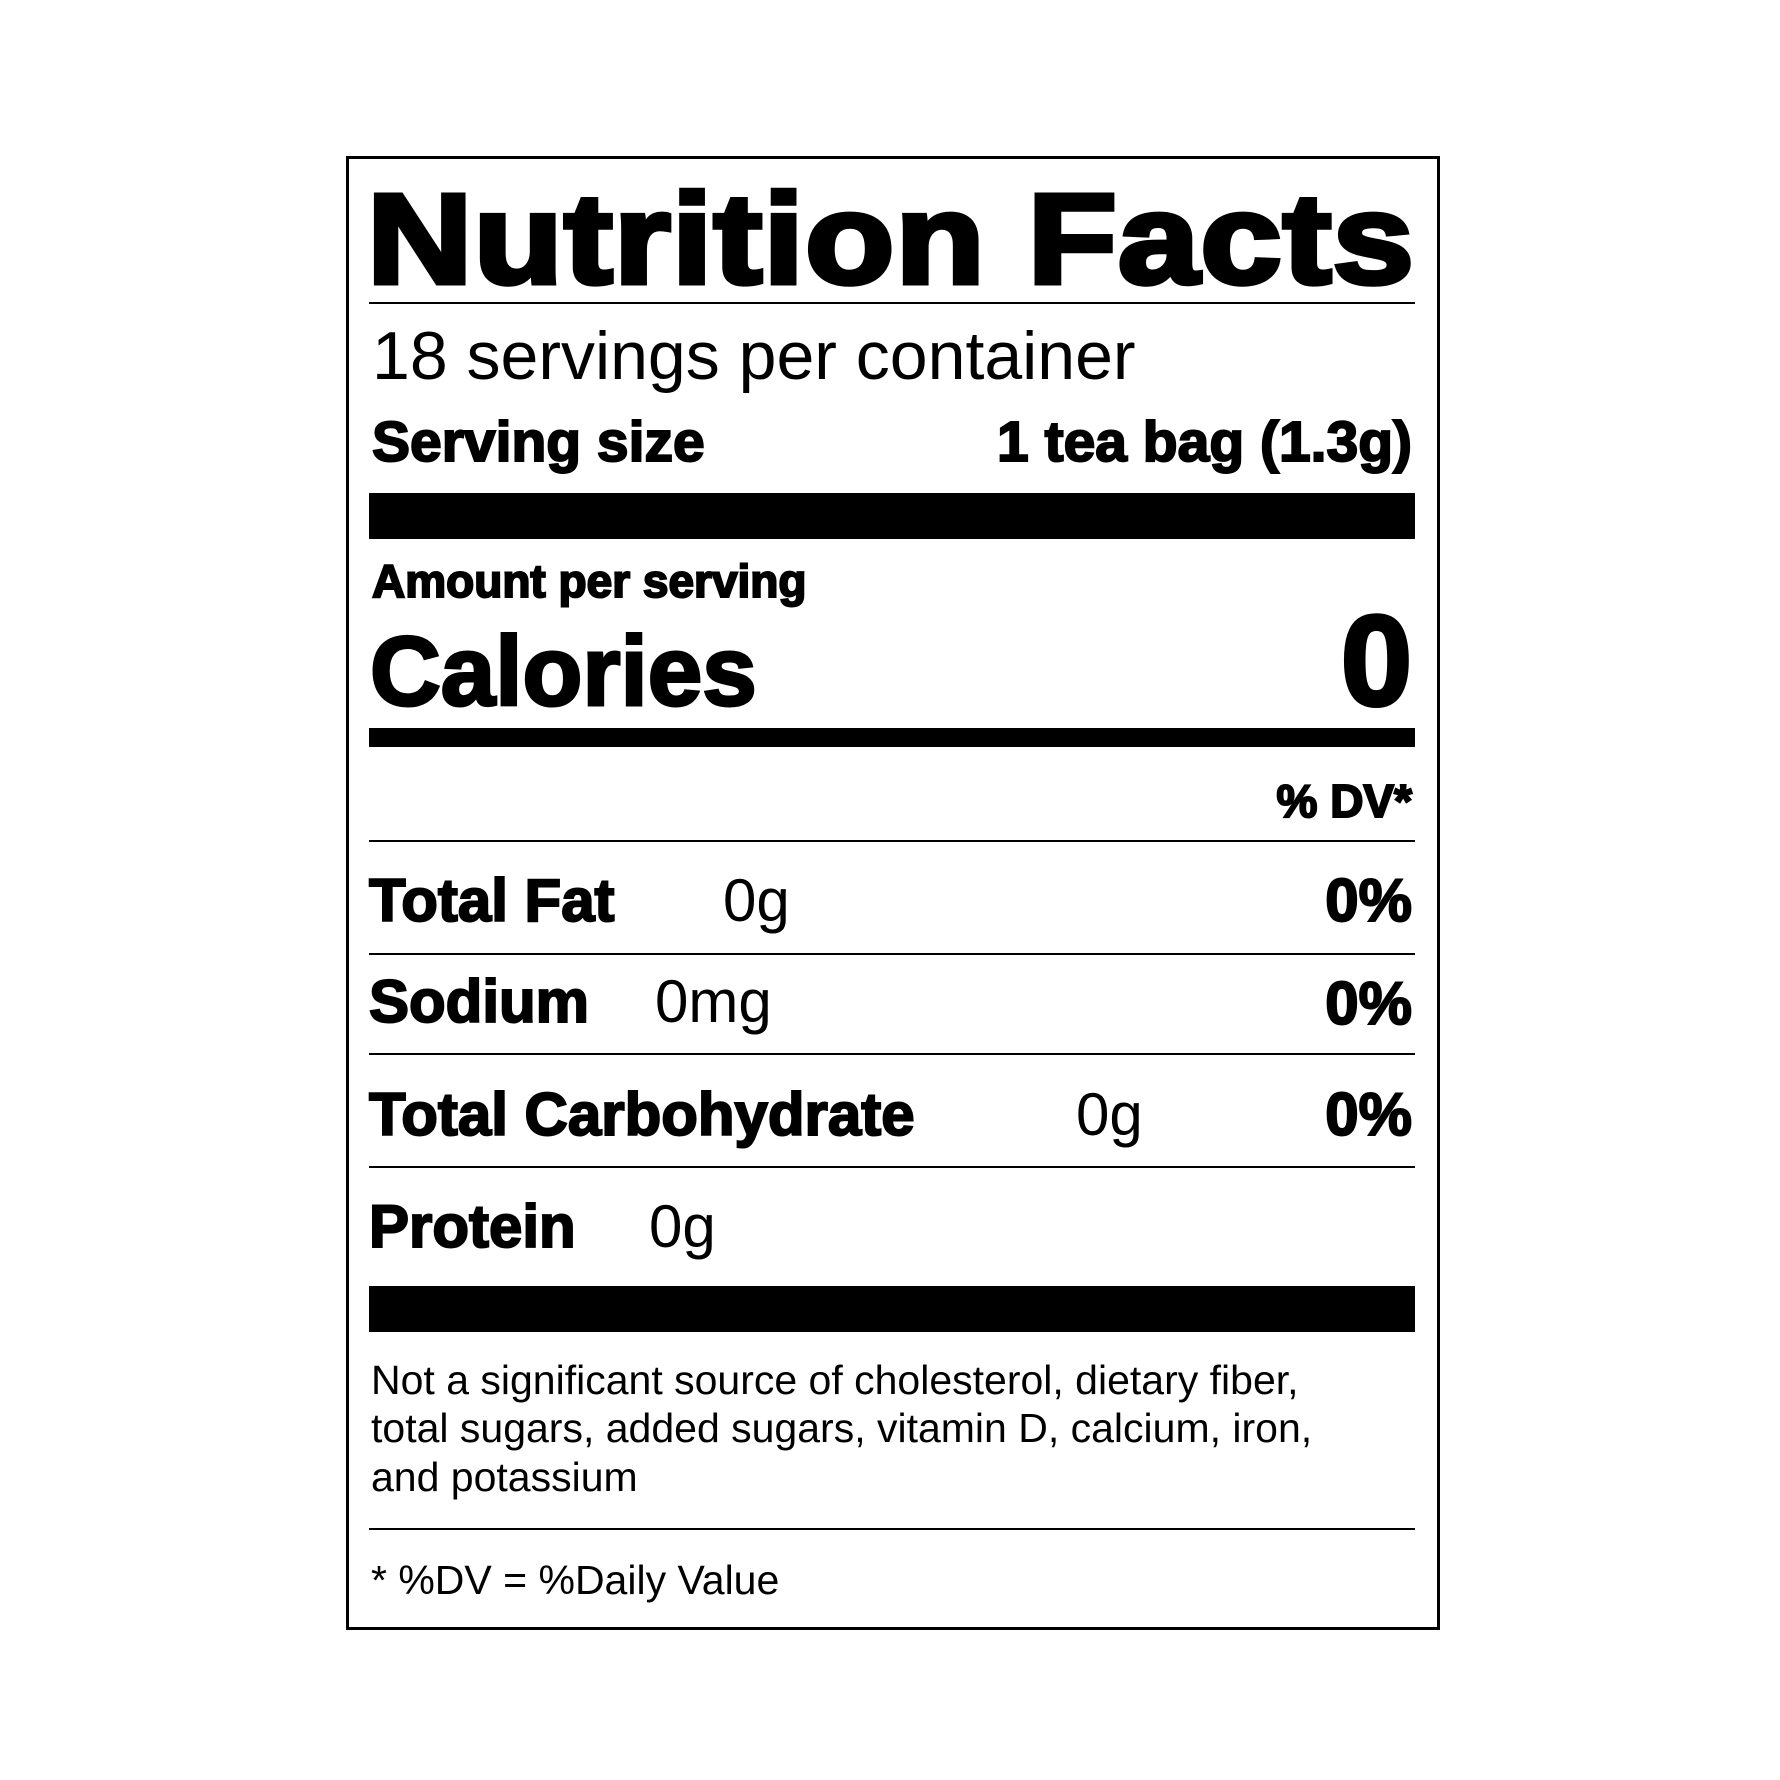  What do you see at coordinates (1344, 801) in the screenshot?
I see `dv-header: % DV*` at bounding box center [1344, 801].